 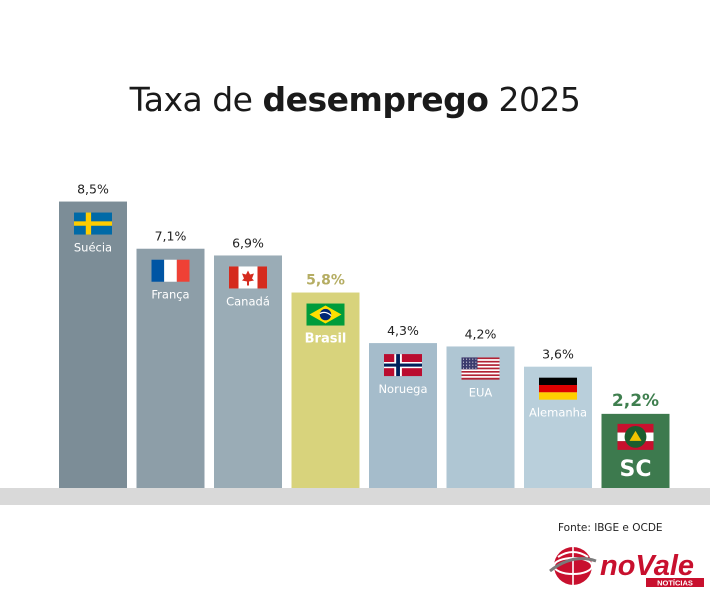 What do you see at coordinates (170, 295) in the screenshot?
I see `category-label: França` at bounding box center [170, 295].